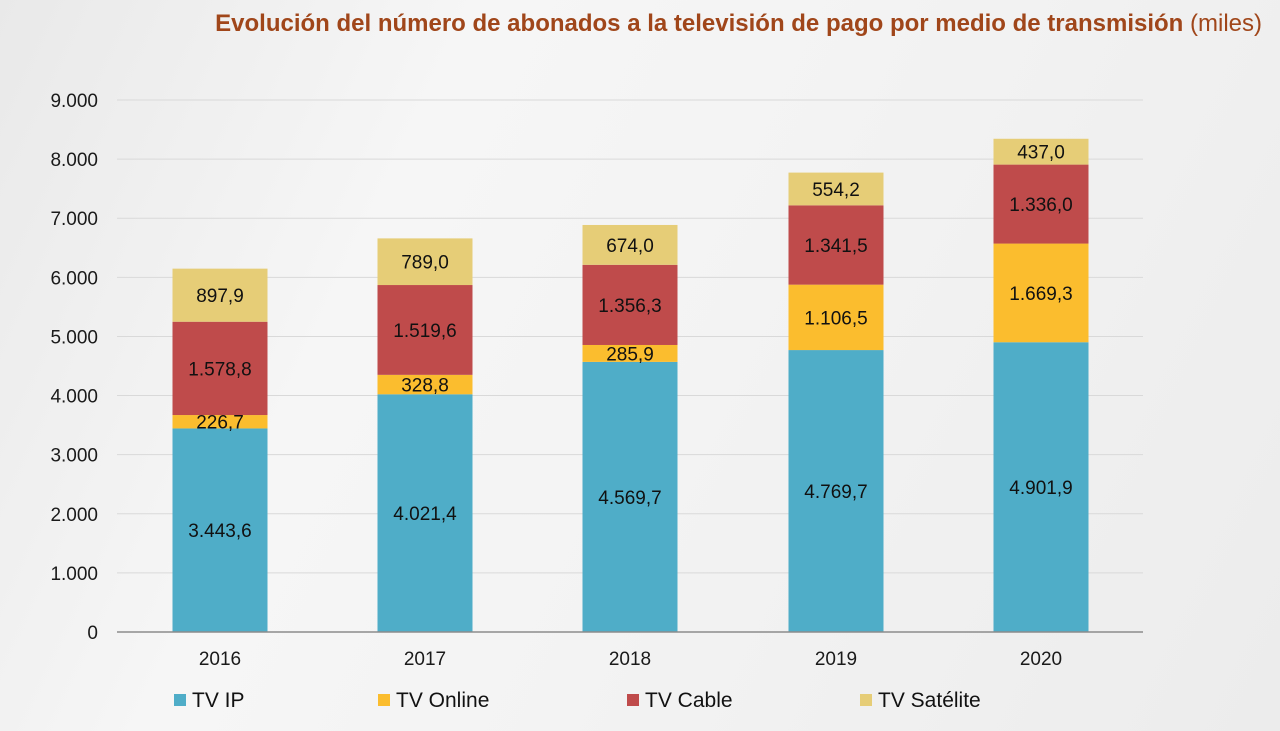 Image resolution: width=1280 pixels, height=731 pixels. I want to click on y-tick-label: 3.000, so click(74, 456).